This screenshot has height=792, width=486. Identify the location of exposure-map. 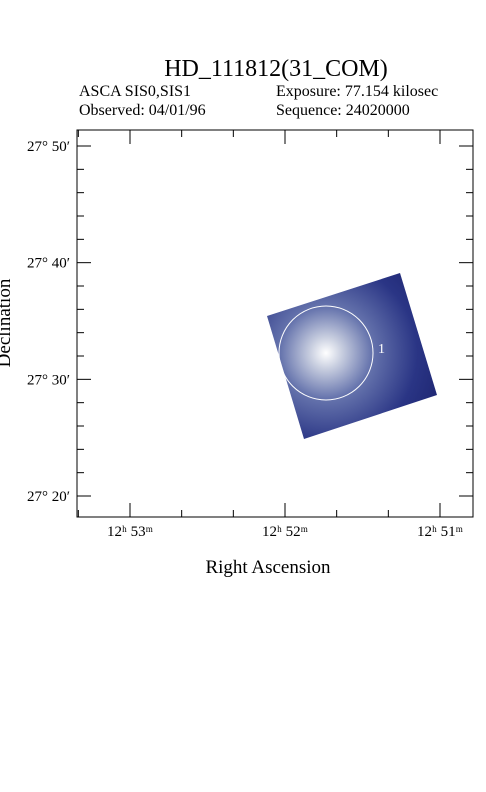
(352, 356).